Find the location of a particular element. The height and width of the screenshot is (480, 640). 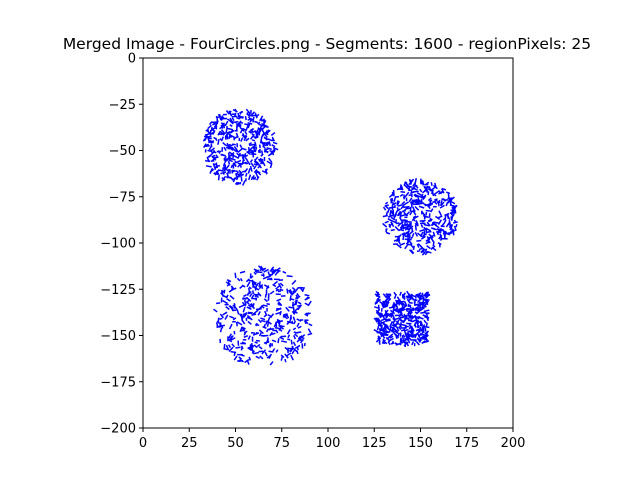

x-tick-label: 150 is located at coordinates (420, 443).